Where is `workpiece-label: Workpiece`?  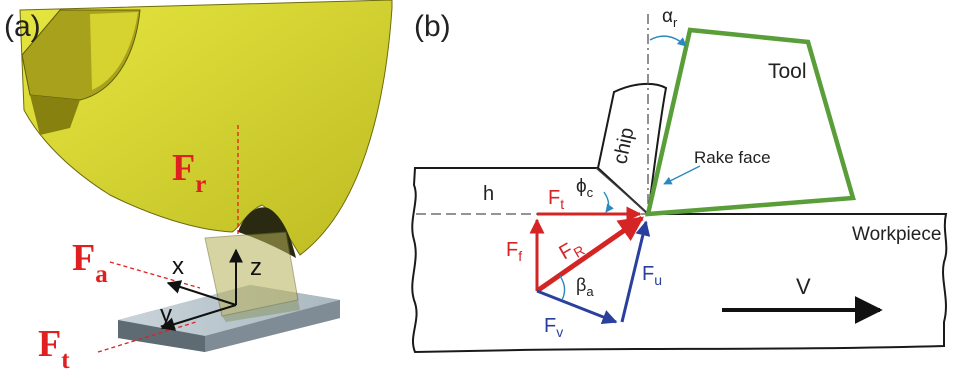
workpiece-label: Workpiece is located at coordinates (896, 234).